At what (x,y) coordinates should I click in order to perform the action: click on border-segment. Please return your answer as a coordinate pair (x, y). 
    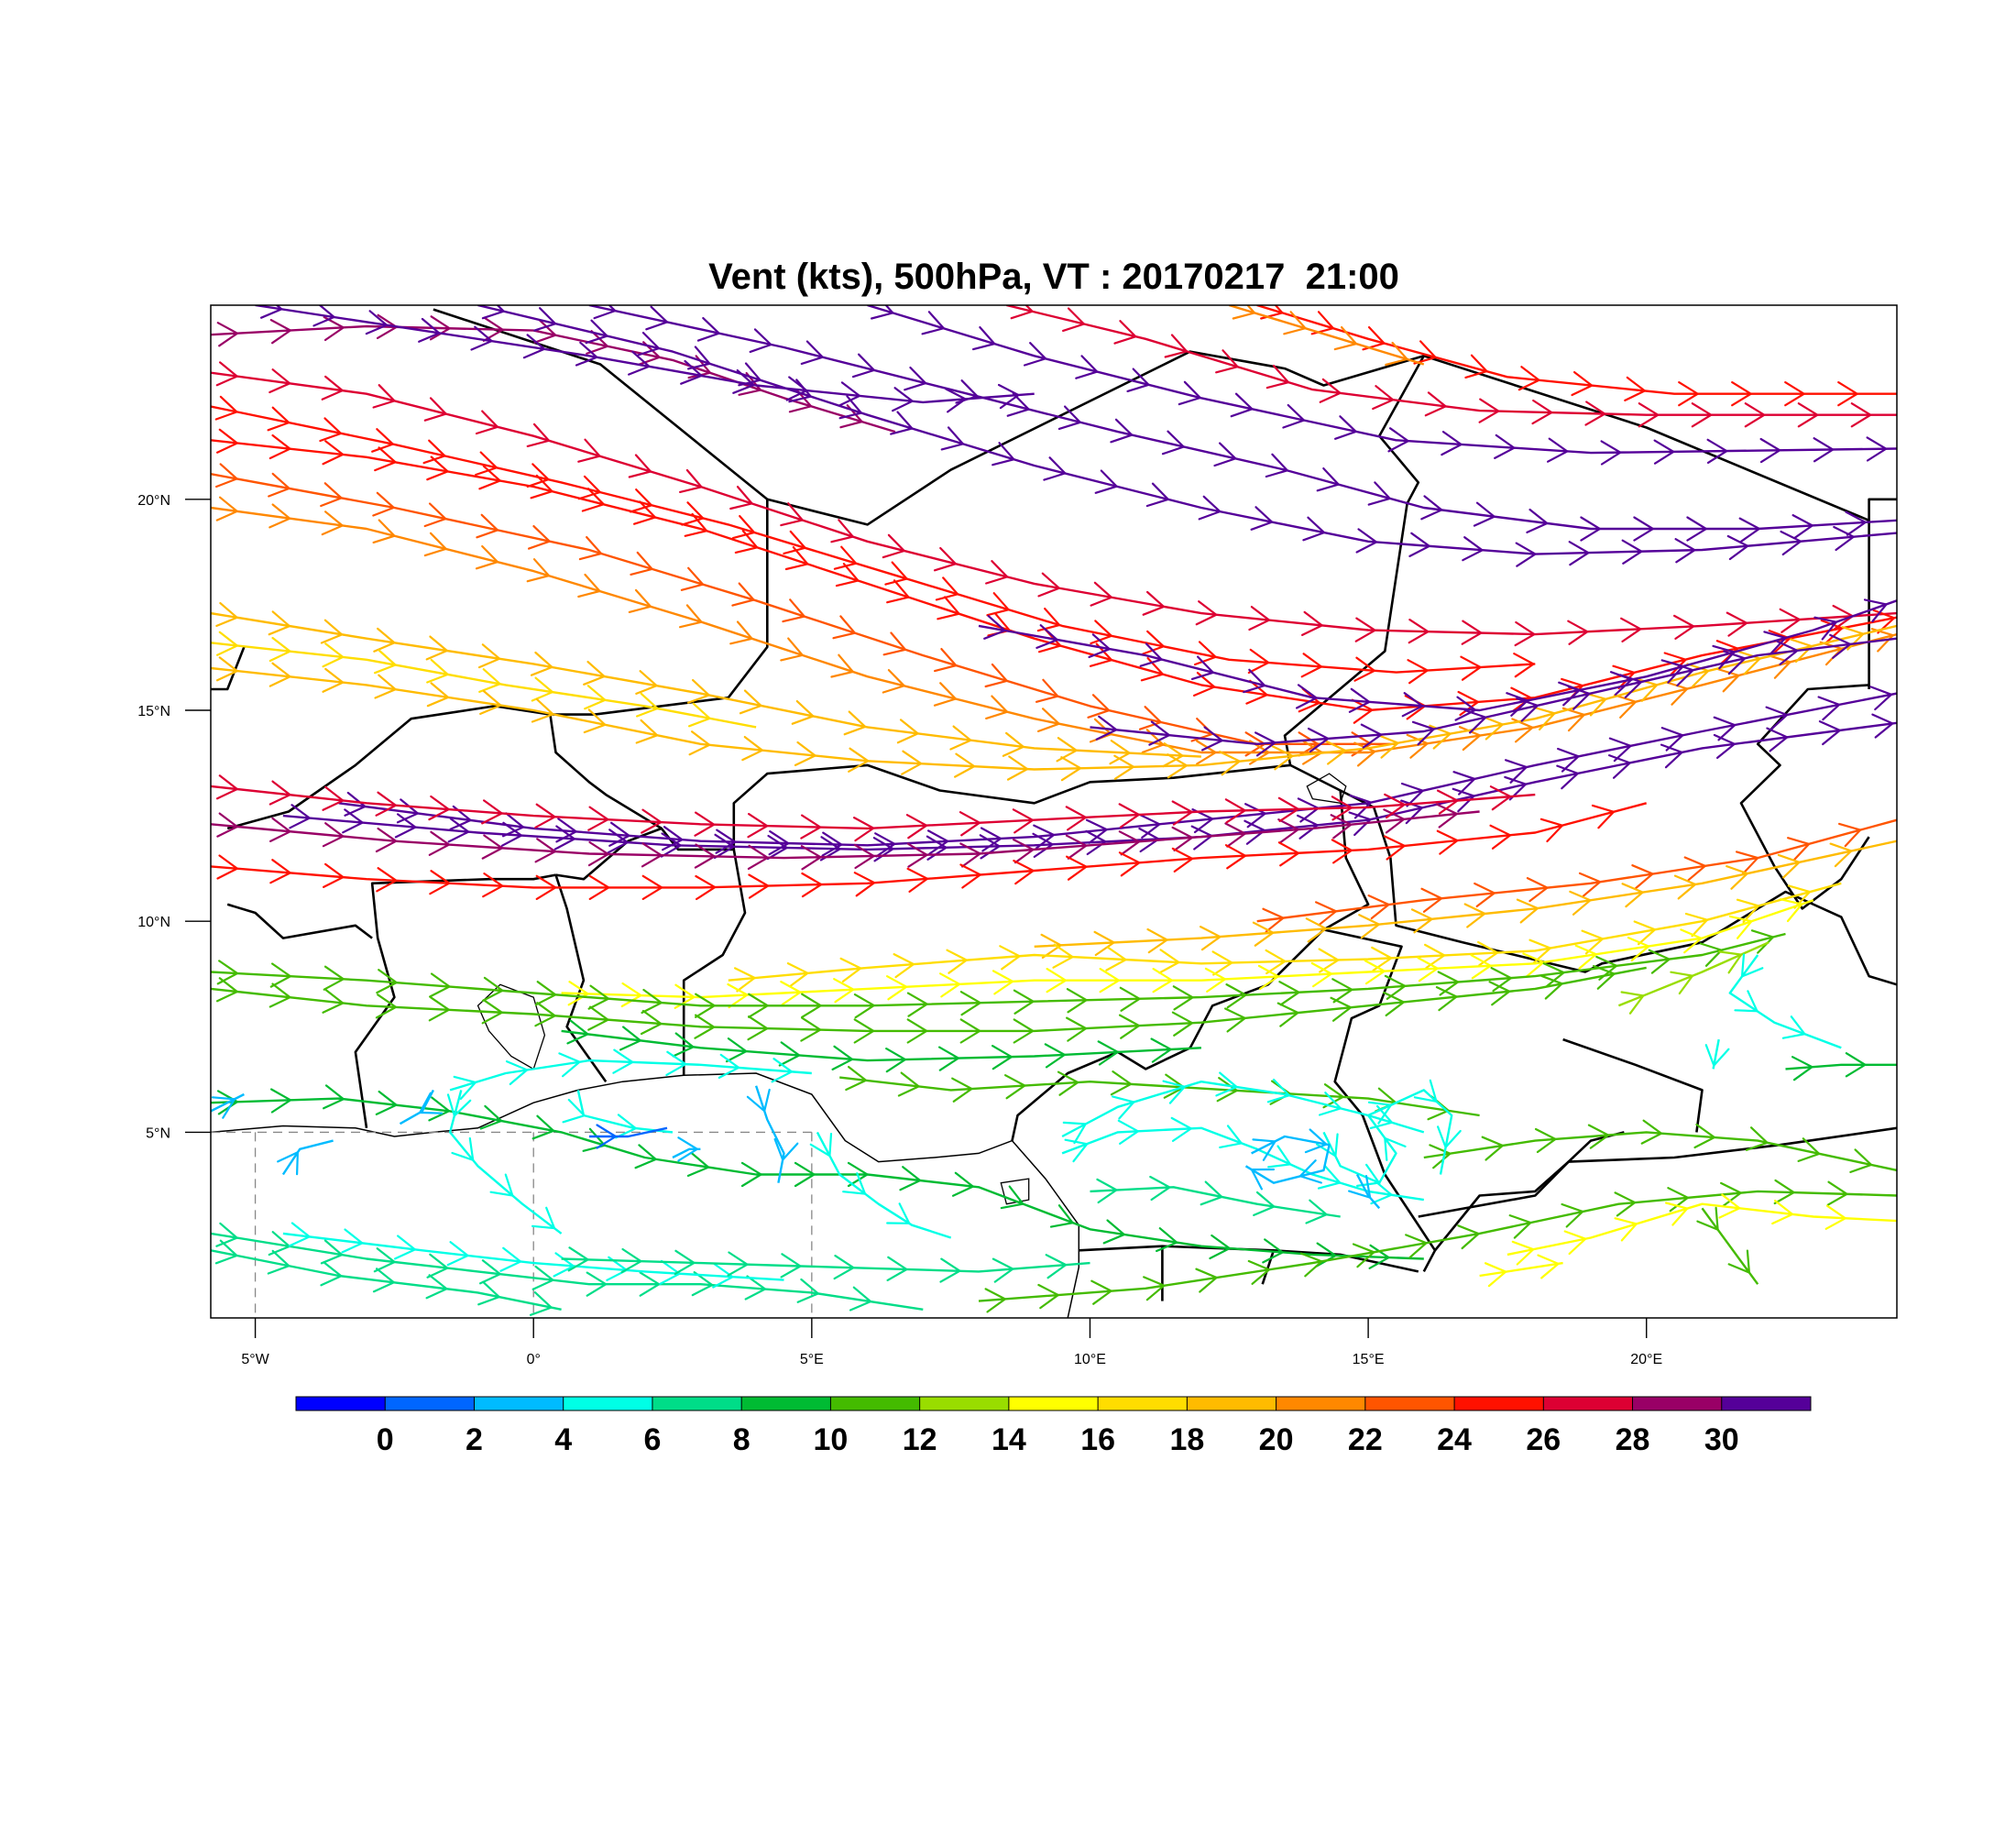
    Looking at the image, I should click on (1380, 1100).